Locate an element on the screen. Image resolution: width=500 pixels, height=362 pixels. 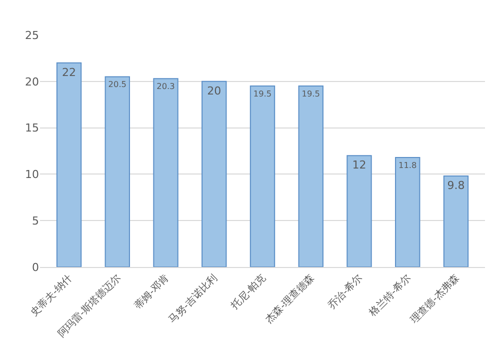
y-tick-label: 5 is located at coordinates (35, 221).